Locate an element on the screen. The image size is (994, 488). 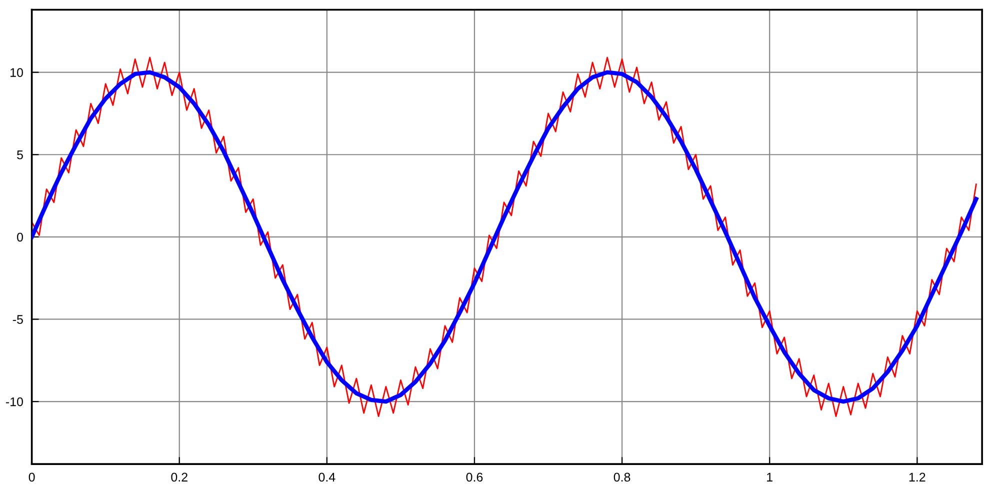
x-tick-label: 0 is located at coordinates (31, 477).